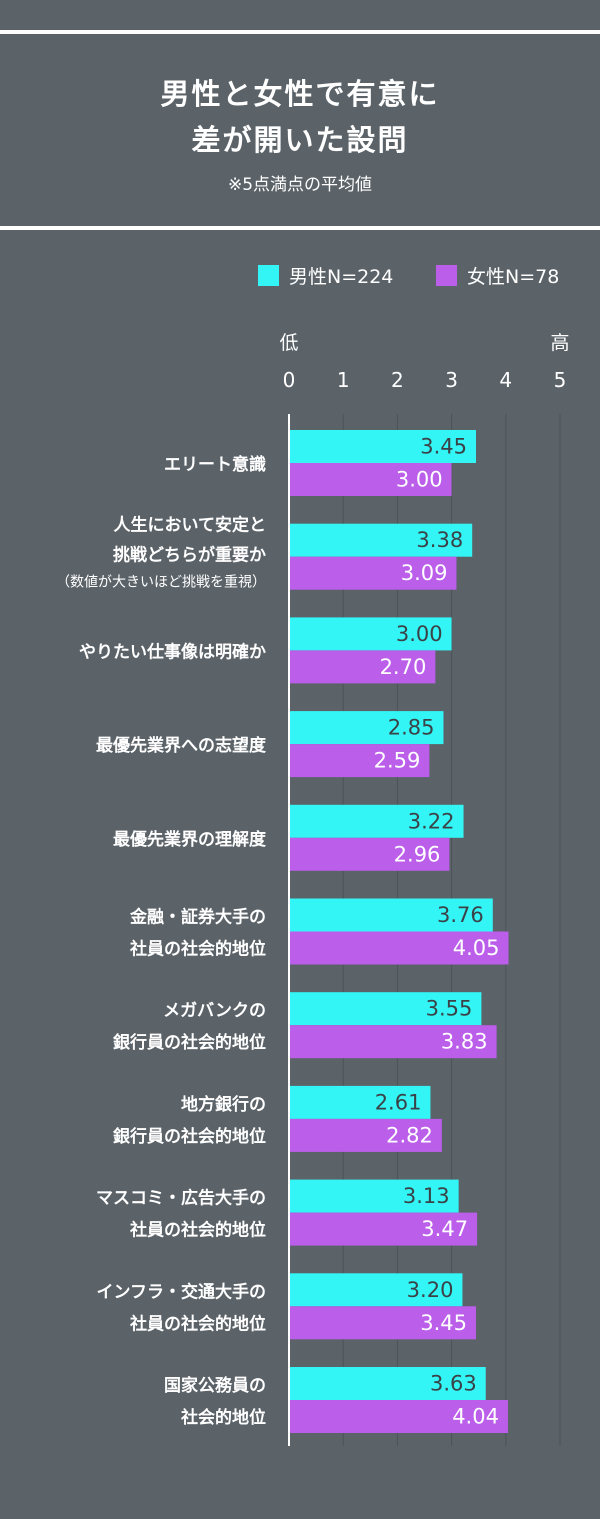  What do you see at coordinates (446, 275) in the screenshot?
I see `legend-swatch-female` at bounding box center [446, 275].